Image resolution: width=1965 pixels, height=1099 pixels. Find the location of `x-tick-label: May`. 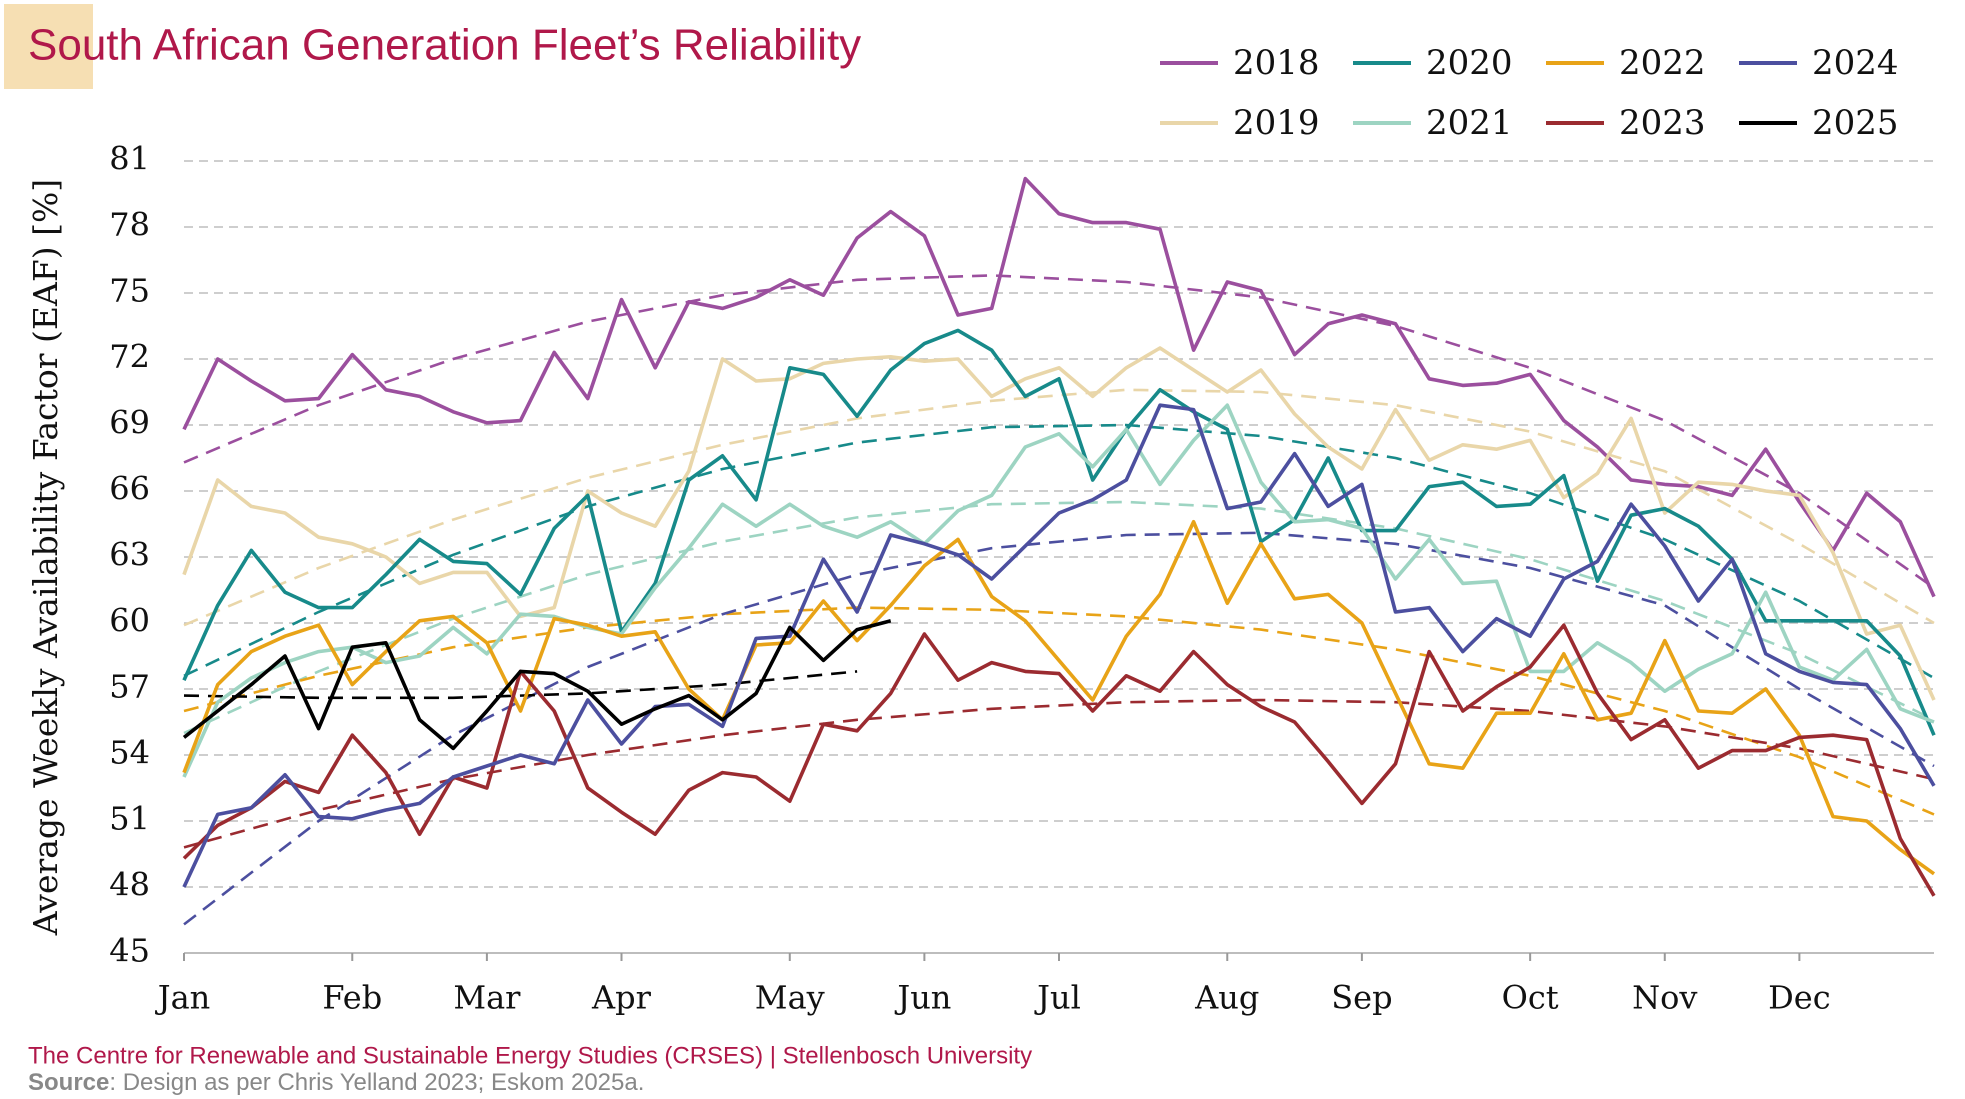

x-tick-label: May is located at coordinates (790, 998).